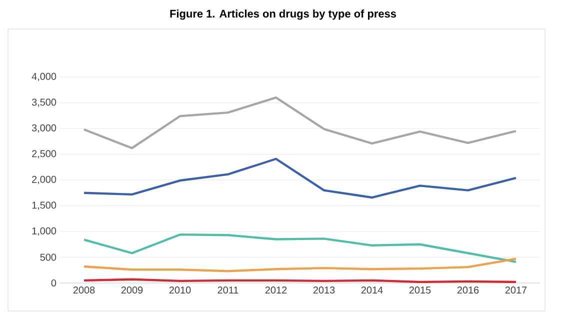 The height and width of the screenshot is (319, 567). What do you see at coordinates (53, 283) in the screenshot?
I see `y-tick-label: 0` at bounding box center [53, 283].